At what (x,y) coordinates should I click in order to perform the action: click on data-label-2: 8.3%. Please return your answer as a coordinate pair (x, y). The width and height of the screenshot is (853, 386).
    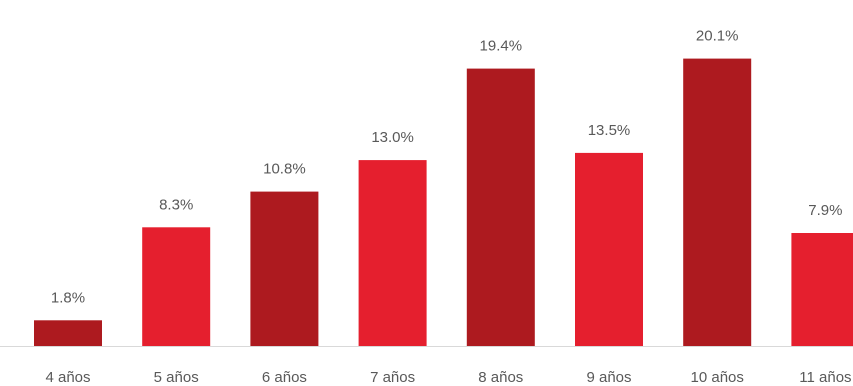
    Looking at the image, I should click on (176, 204).